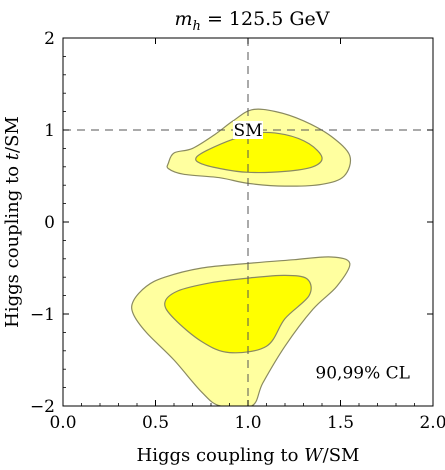 This screenshot has height=470, width=445. Describe the element at coordinates (155, 423) in the screenshot. I see `x-tick-label: 0.5` at that location.